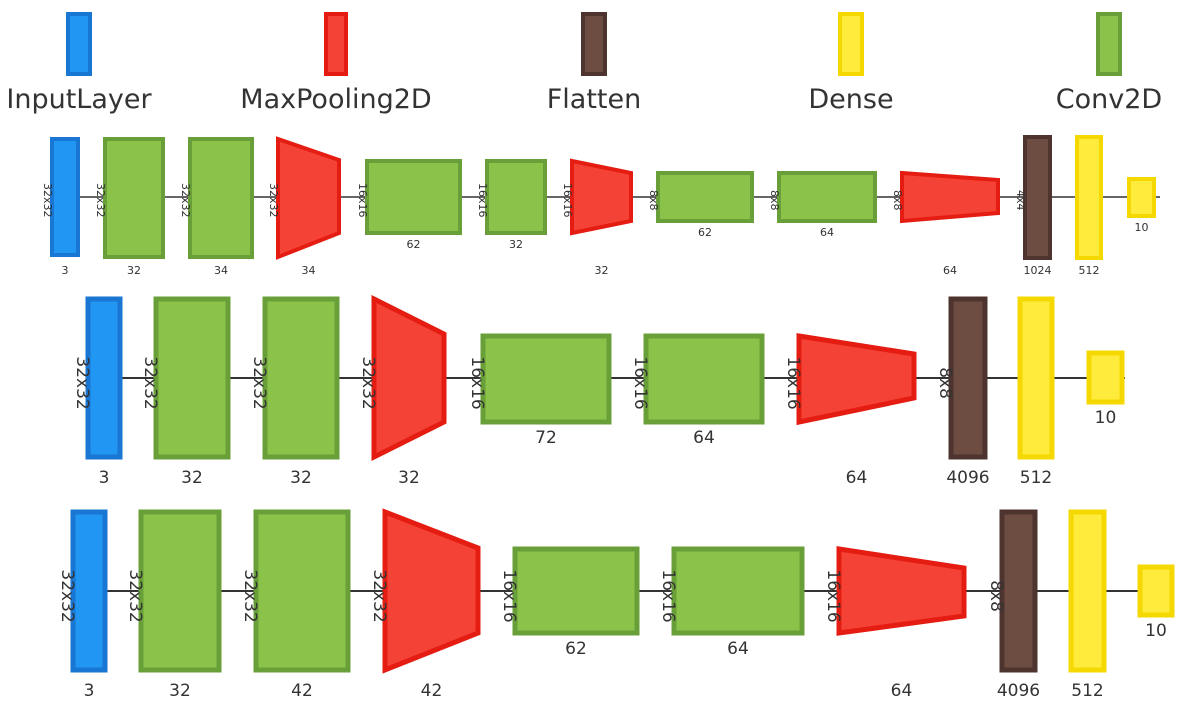 This screenshot has height=723, width=1196. I want to click on flatten-swatch, so click(594, 44).